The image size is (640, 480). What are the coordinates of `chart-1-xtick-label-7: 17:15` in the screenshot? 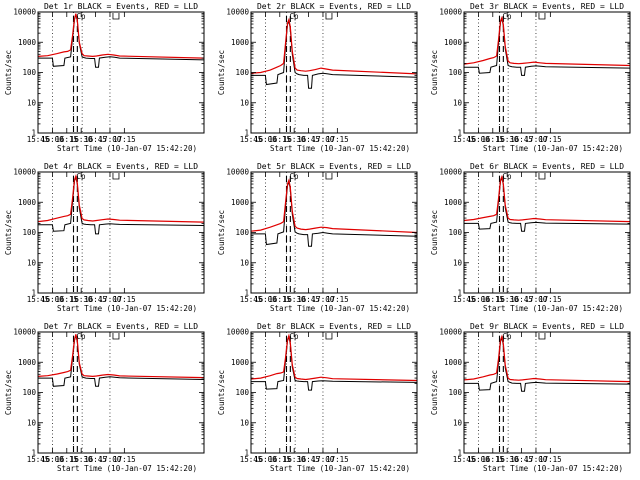 It's located at (124, 139).